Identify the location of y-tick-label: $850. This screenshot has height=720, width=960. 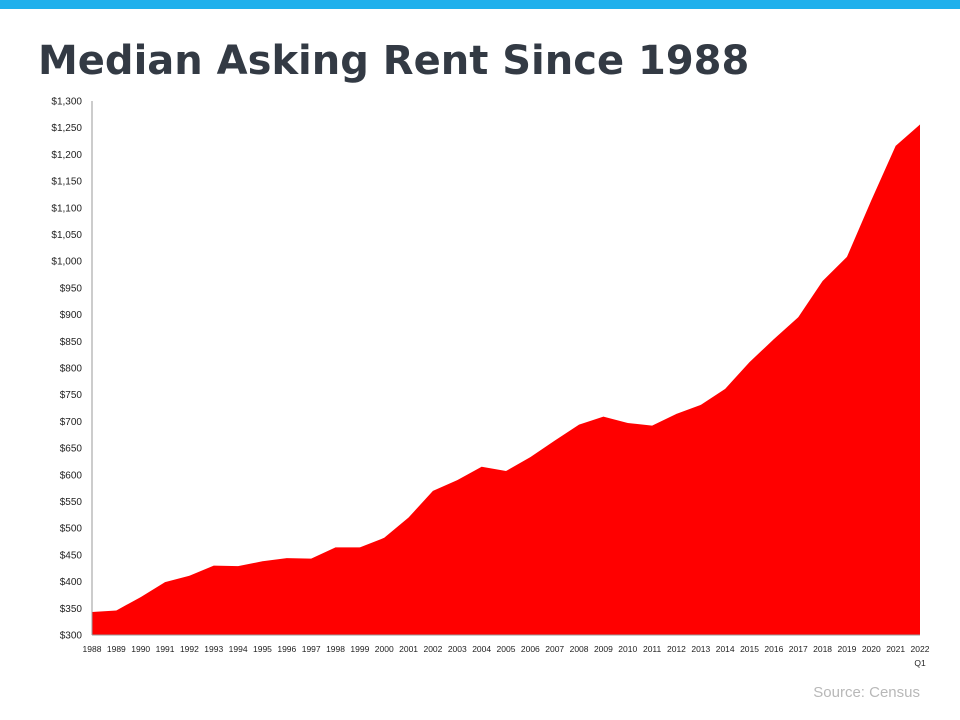
(71, 342).